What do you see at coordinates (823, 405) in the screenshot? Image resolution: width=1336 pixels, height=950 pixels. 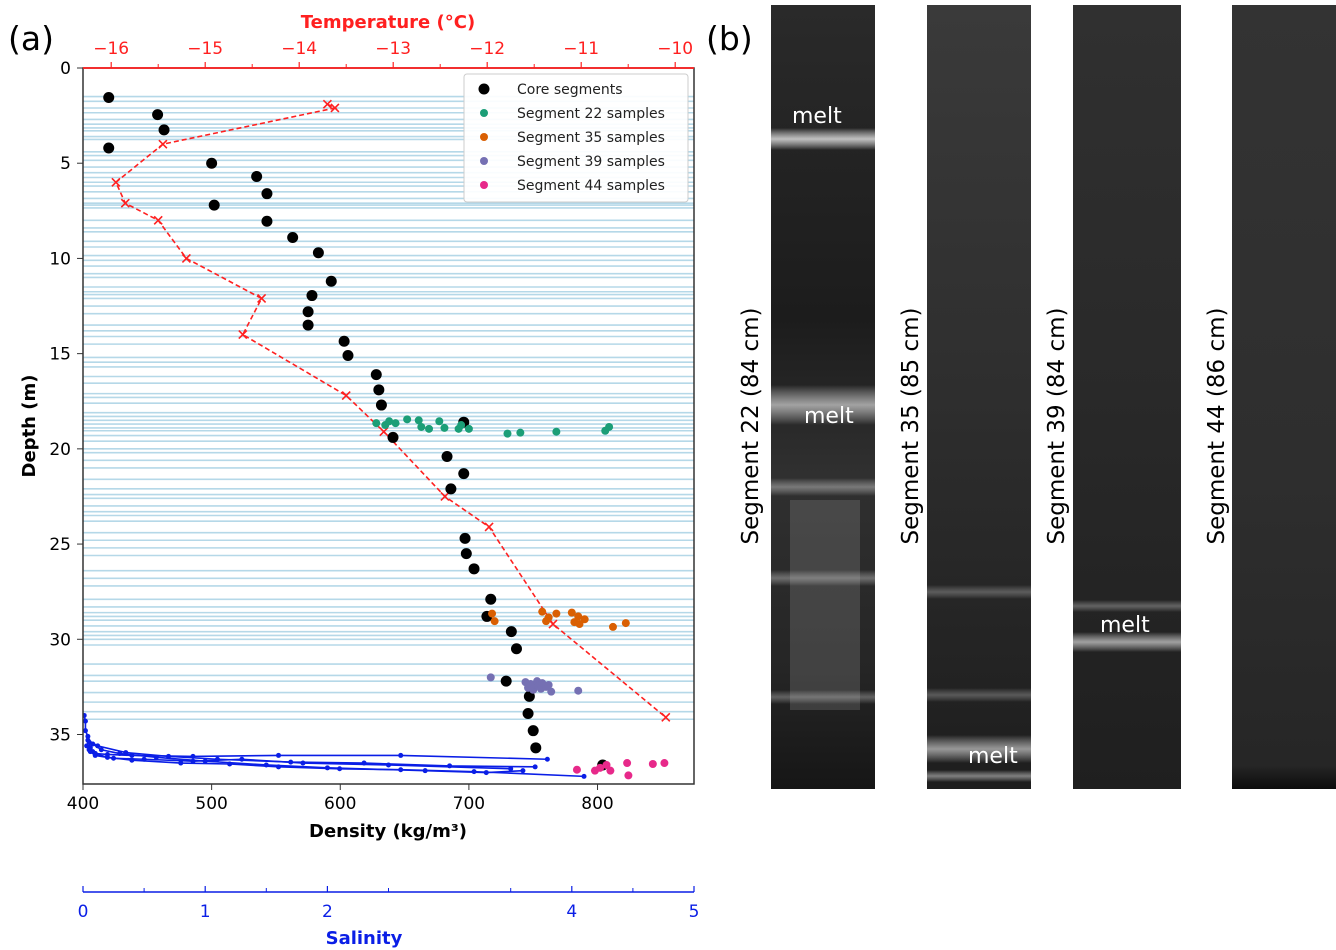 I see `melt-band-22b` at bounding box center [823, 405].